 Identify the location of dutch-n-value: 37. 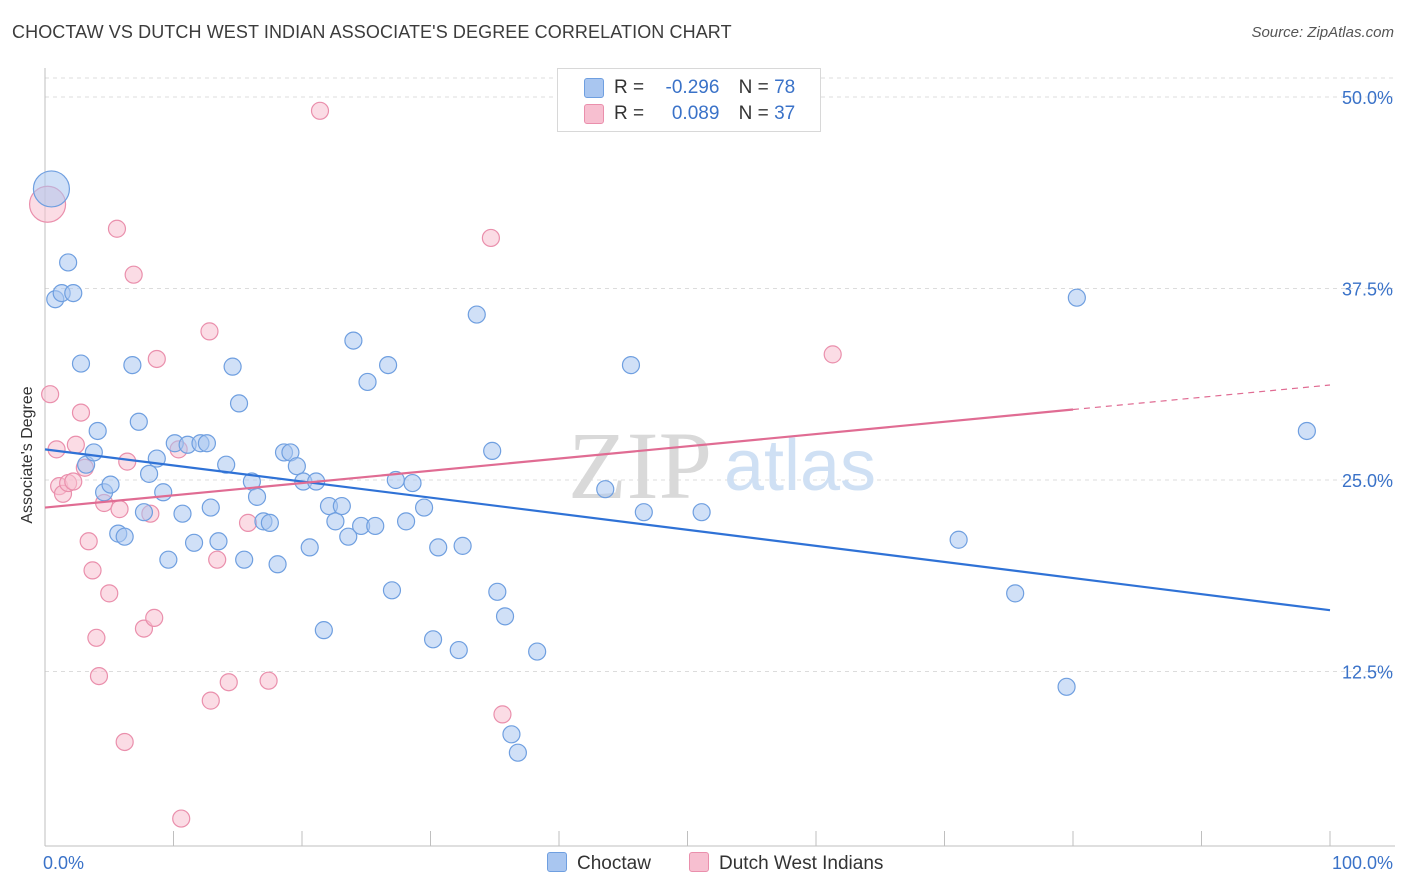
(785, 113).